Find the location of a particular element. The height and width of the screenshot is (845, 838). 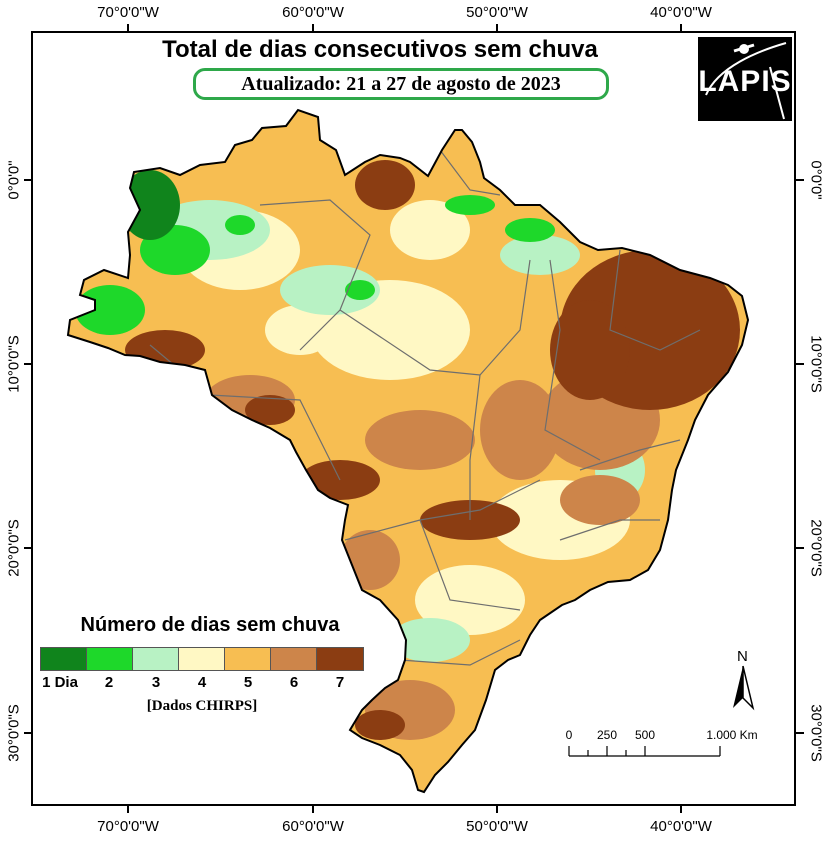

north-arrow-icon is located at coordinates (744, 688).